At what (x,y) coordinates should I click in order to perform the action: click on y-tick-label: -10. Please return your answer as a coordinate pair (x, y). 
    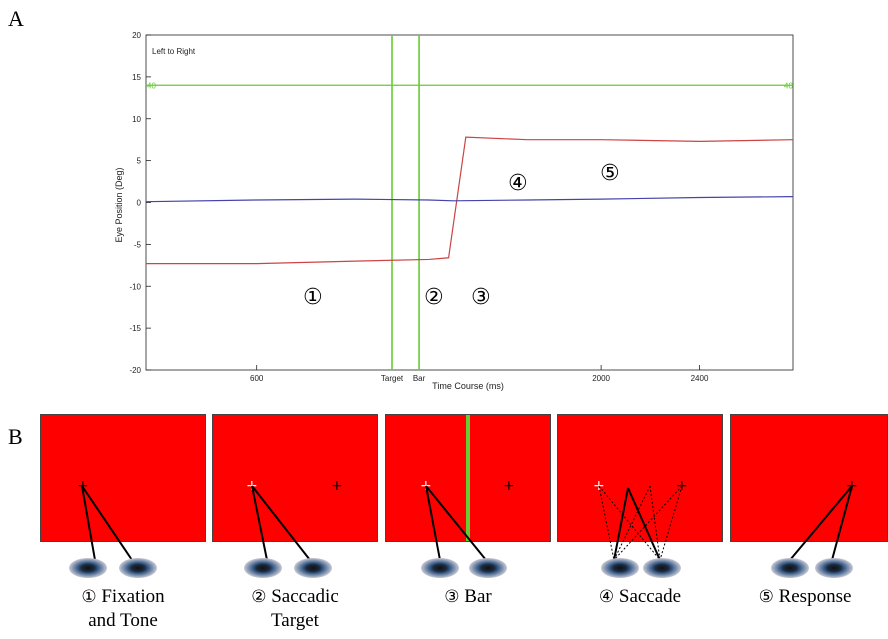
    Looking at the image, I should click on (135, 286).